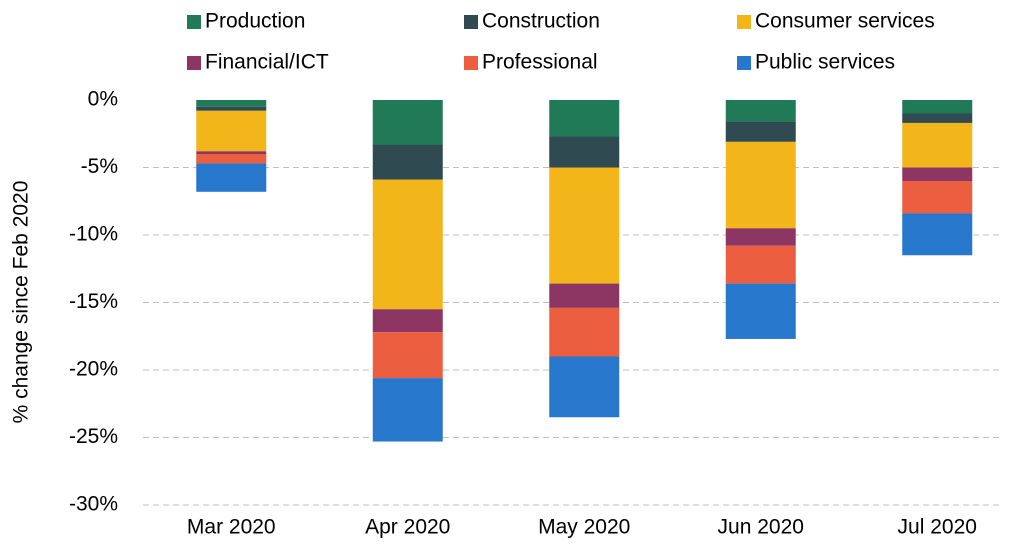  Describe the element at coordinates (21, 302) in the screenshot. I see `y-axis-label: % change since Feb 2020` at that location.